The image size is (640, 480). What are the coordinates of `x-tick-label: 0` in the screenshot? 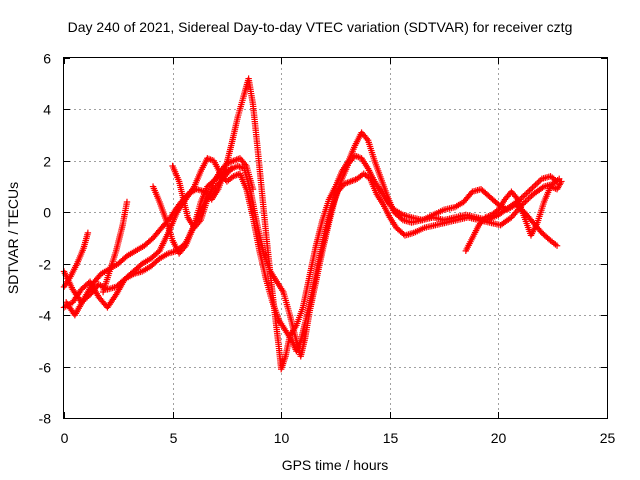 It's located at (65, 438).